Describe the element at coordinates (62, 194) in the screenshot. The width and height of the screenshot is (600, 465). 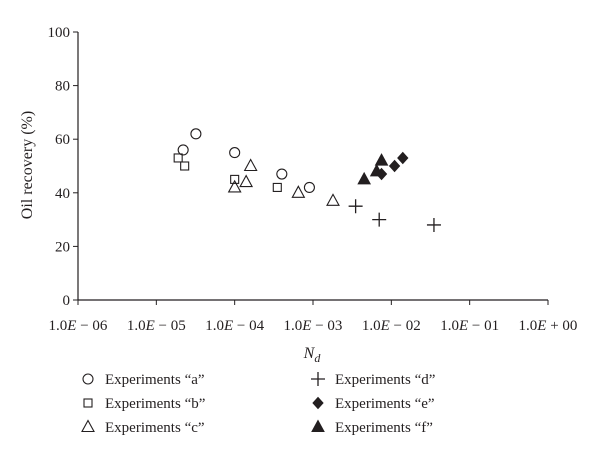
I see `y-tick-label: 40` at that location.